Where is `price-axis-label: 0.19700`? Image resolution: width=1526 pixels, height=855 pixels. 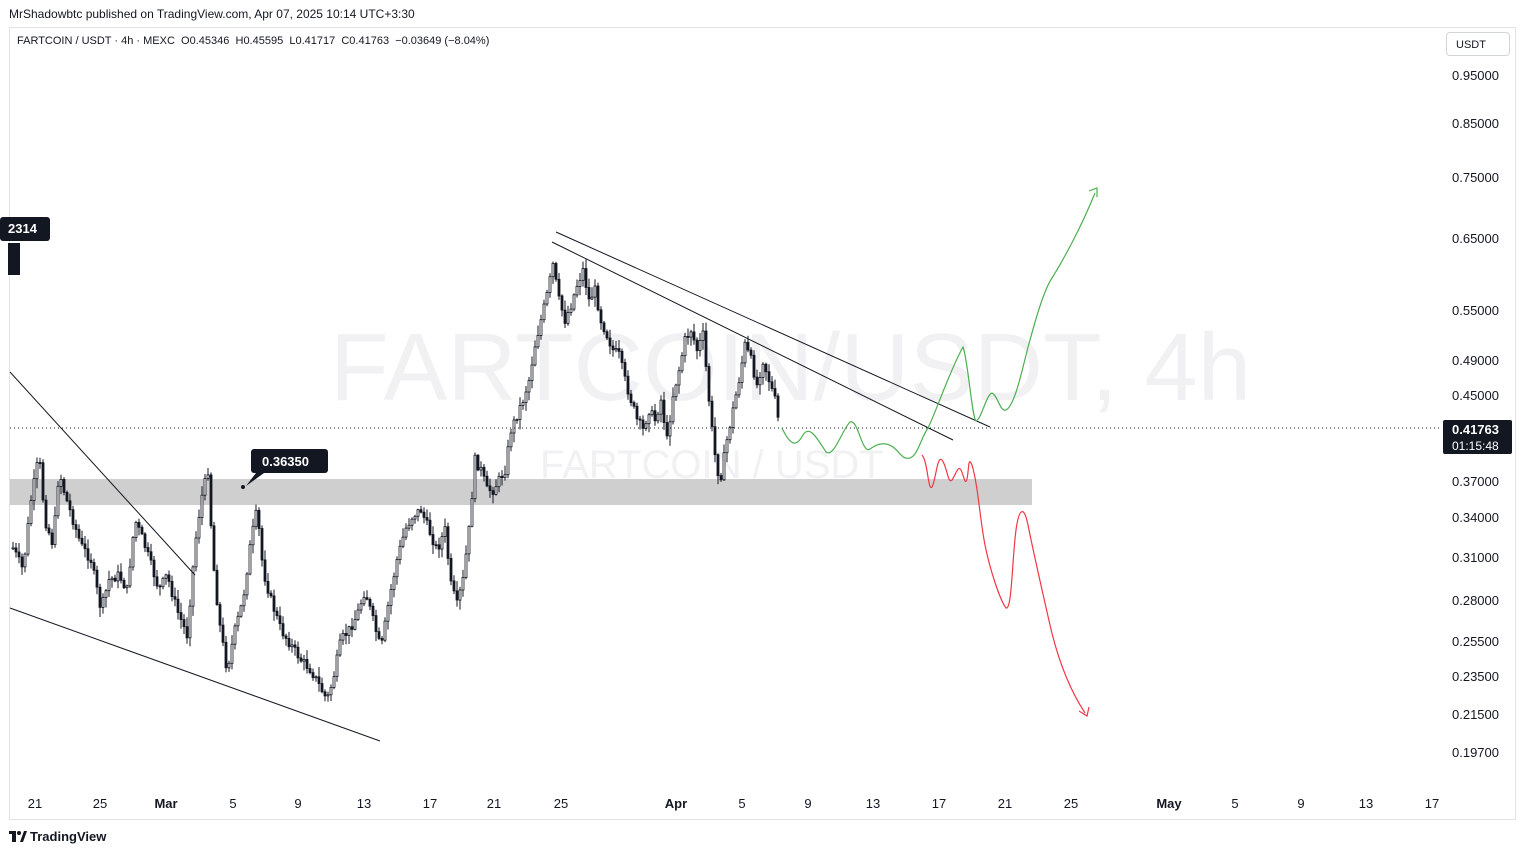 price-axis-label: 0.19700 is located at coordinates (1475, 752).